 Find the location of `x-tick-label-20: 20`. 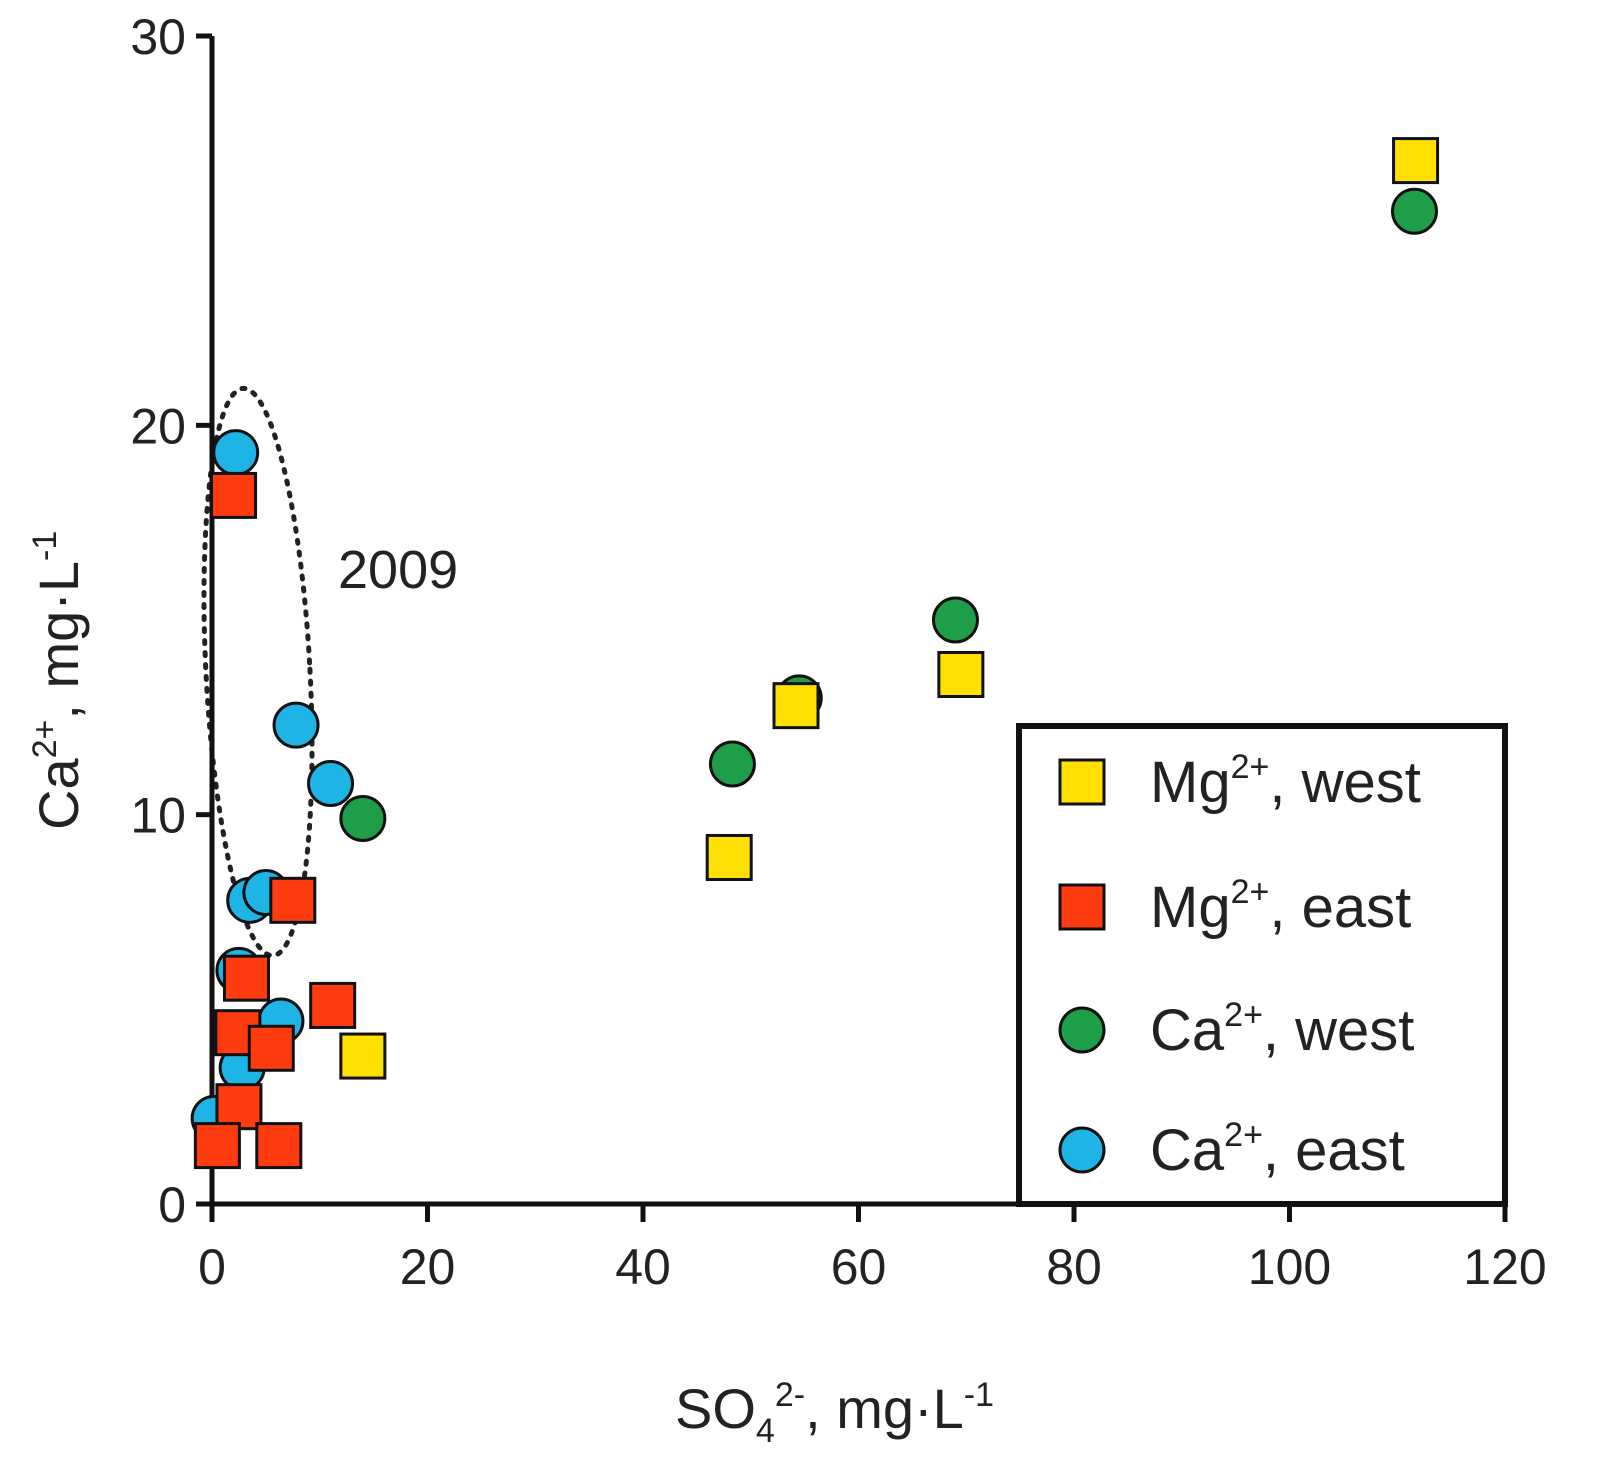

x-tick-label-20: 20 is located at coordinates (428, 1267).